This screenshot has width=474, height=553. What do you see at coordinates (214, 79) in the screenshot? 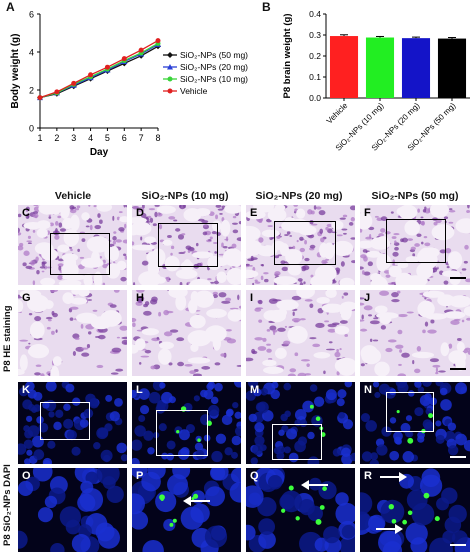
I see `legend-entry: SiO₂-NPs (10 mg)` at bounding box center [214, 79].